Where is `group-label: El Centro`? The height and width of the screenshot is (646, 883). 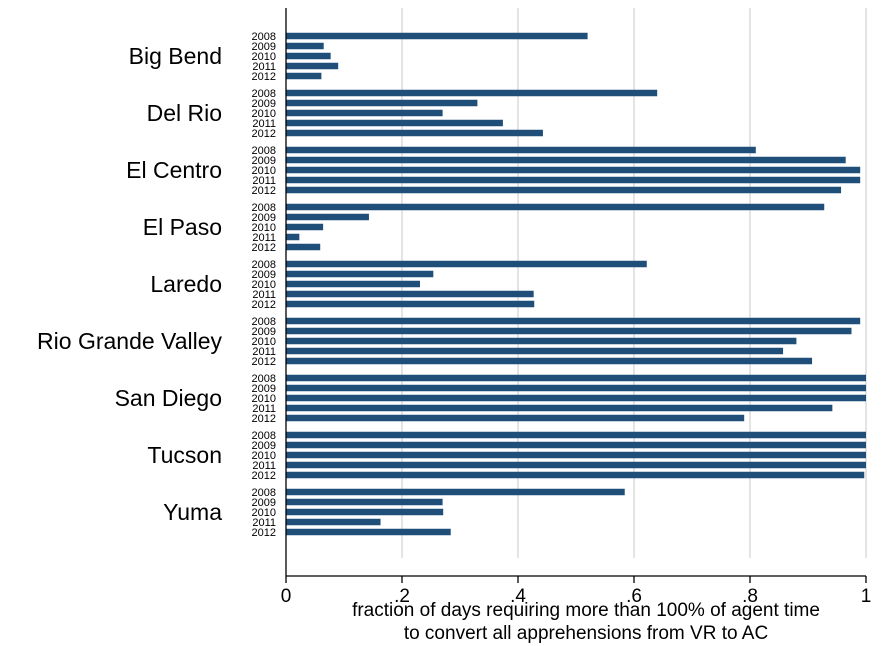 group-label: El Centro is located at coordinates (174, 170).